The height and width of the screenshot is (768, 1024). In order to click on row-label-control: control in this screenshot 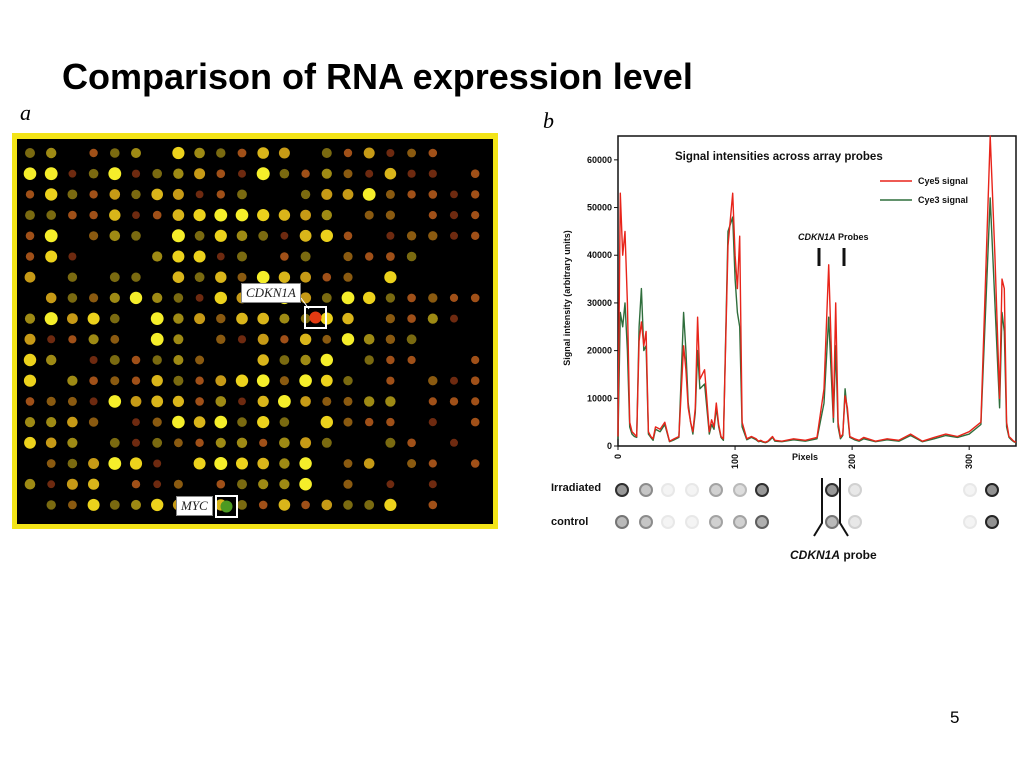, I will do `click(570, 522)`.